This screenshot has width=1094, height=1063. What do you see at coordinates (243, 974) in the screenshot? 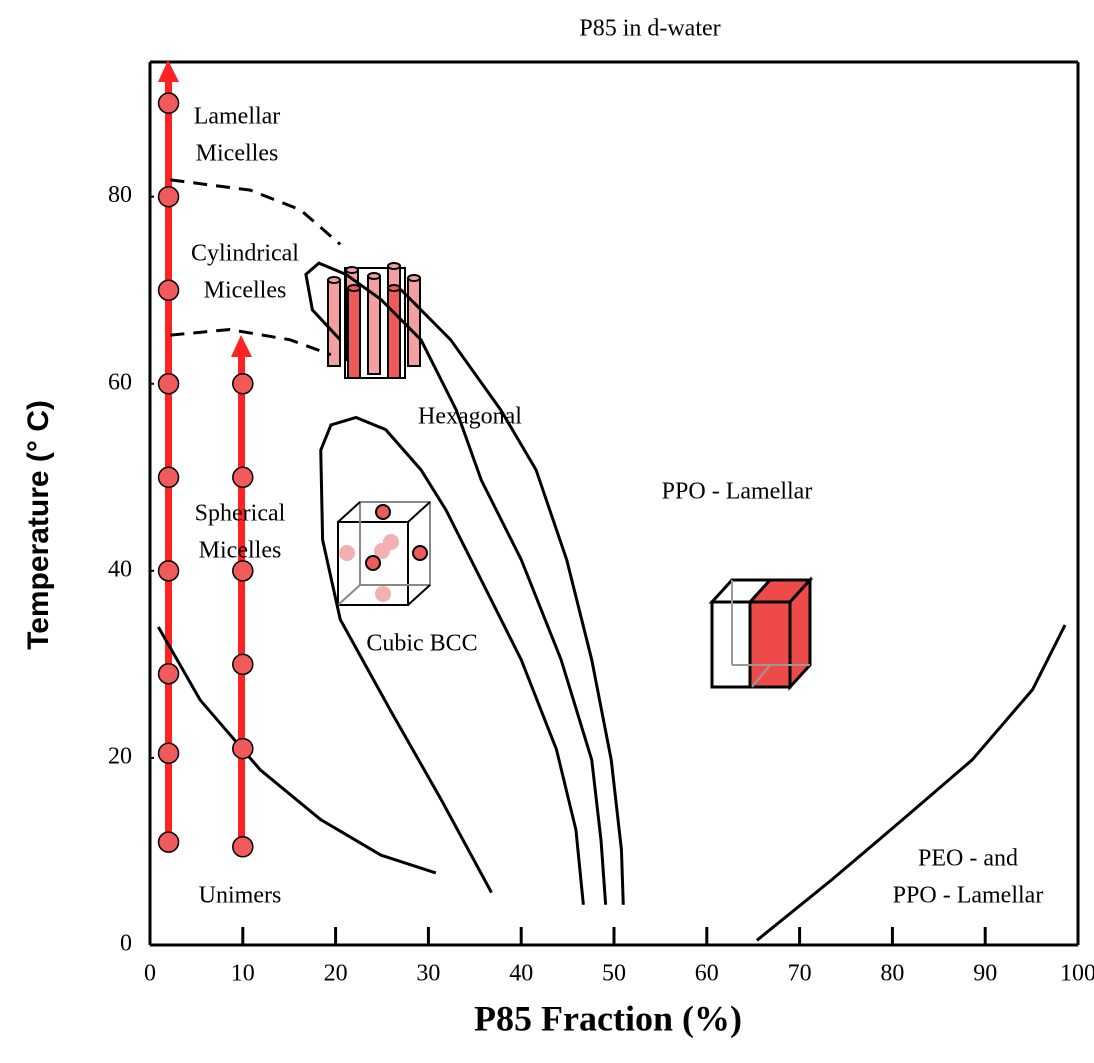
I see `x-tick-label: 10` at bounding box center [243, 974].